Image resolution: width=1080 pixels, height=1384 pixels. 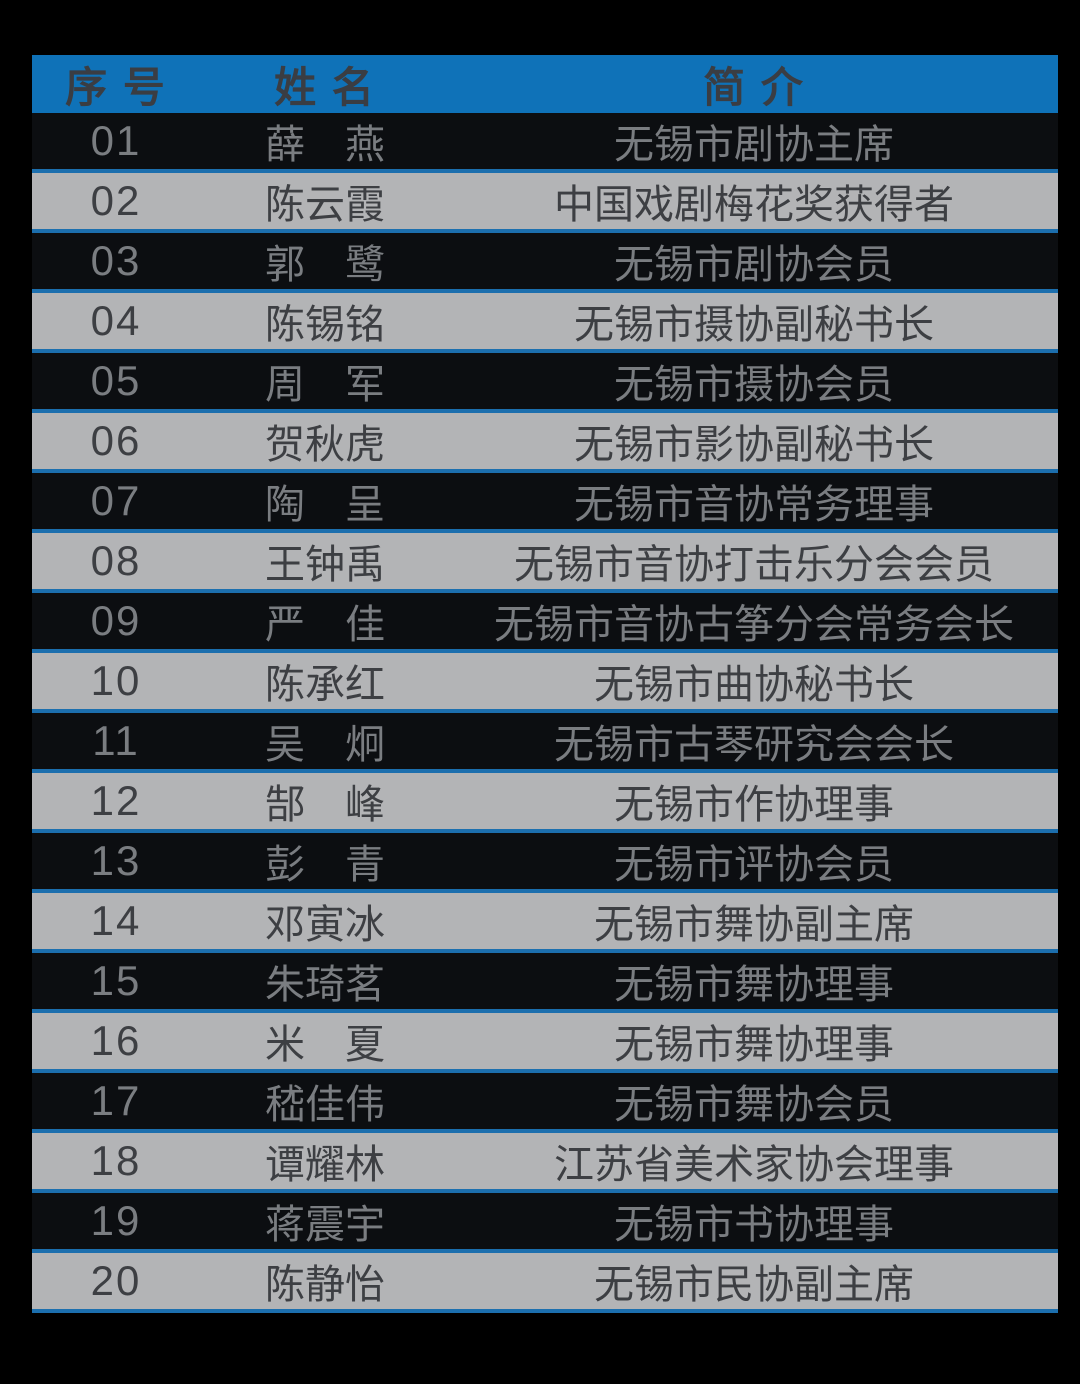 What do you see at coordinates (545, 203) in the screenshot?
I see `table-row: 02 陈云霞 中国戏剧梅花奖获得者` at bounding box center [545, 203].